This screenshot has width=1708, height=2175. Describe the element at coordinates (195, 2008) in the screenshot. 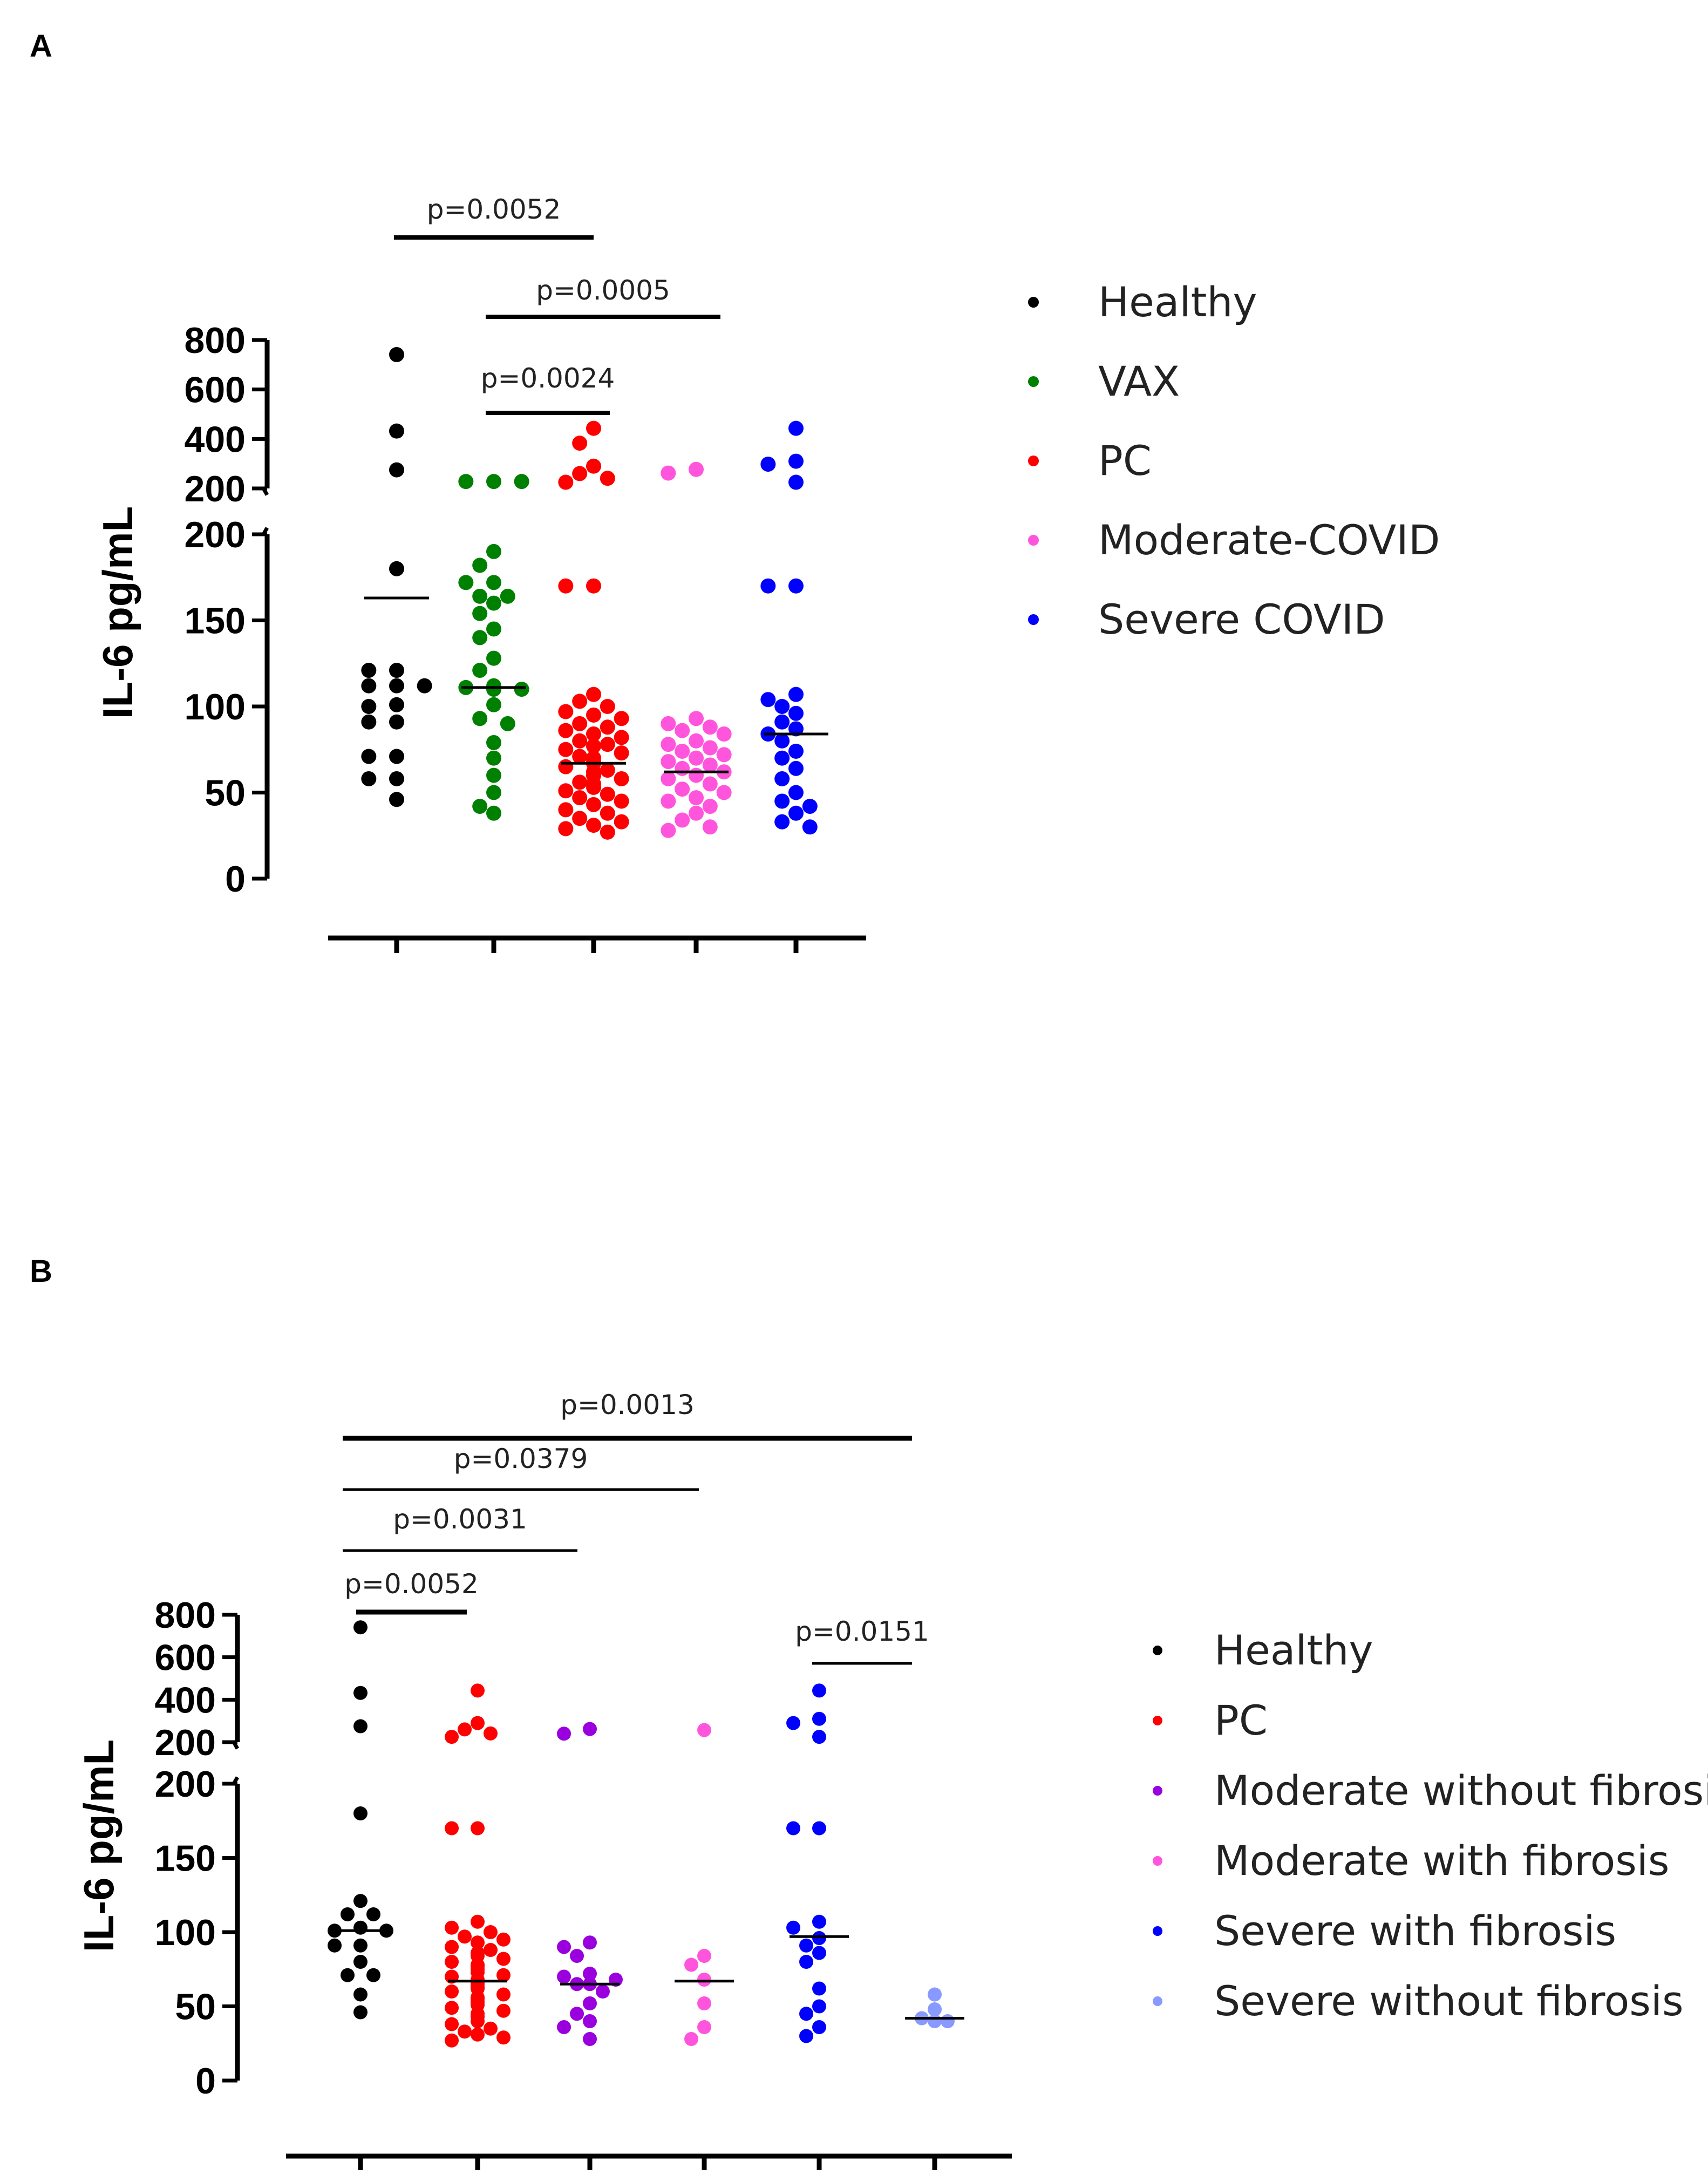

I see `panel-b-y-tick-label-lower-1: 50` at that location.